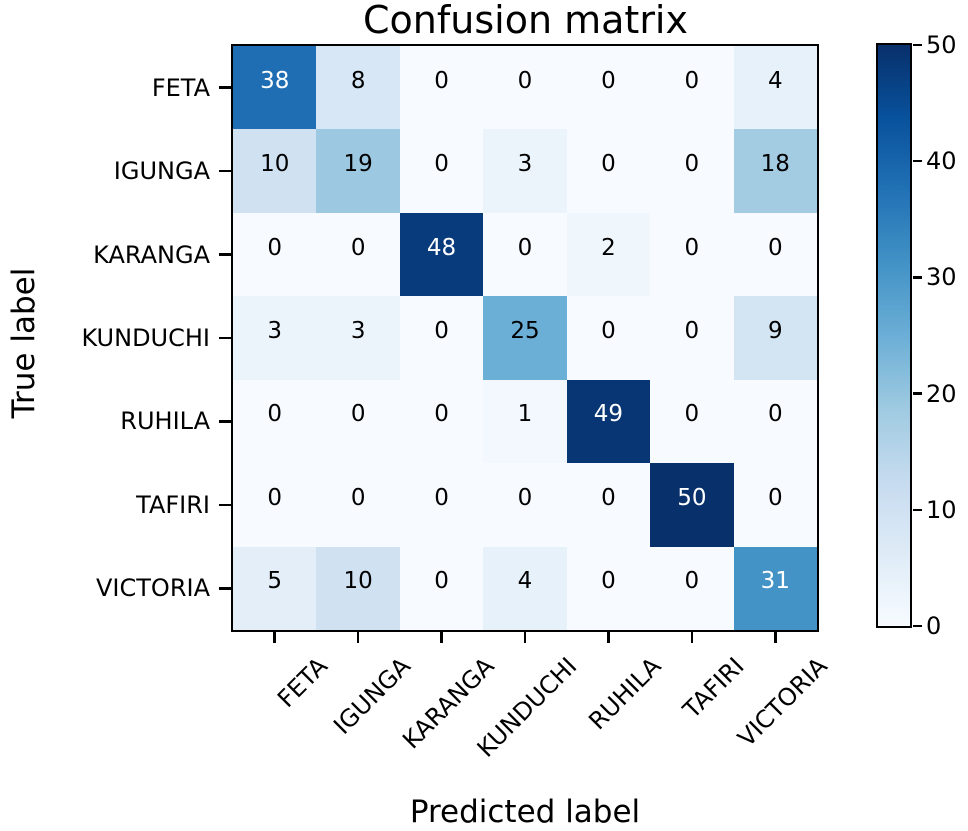 The height and width of the screenshot is (831, 968). Describe the element at coordinates (608, 414) in the screenshot. I see `cell-value: 49` at that location.